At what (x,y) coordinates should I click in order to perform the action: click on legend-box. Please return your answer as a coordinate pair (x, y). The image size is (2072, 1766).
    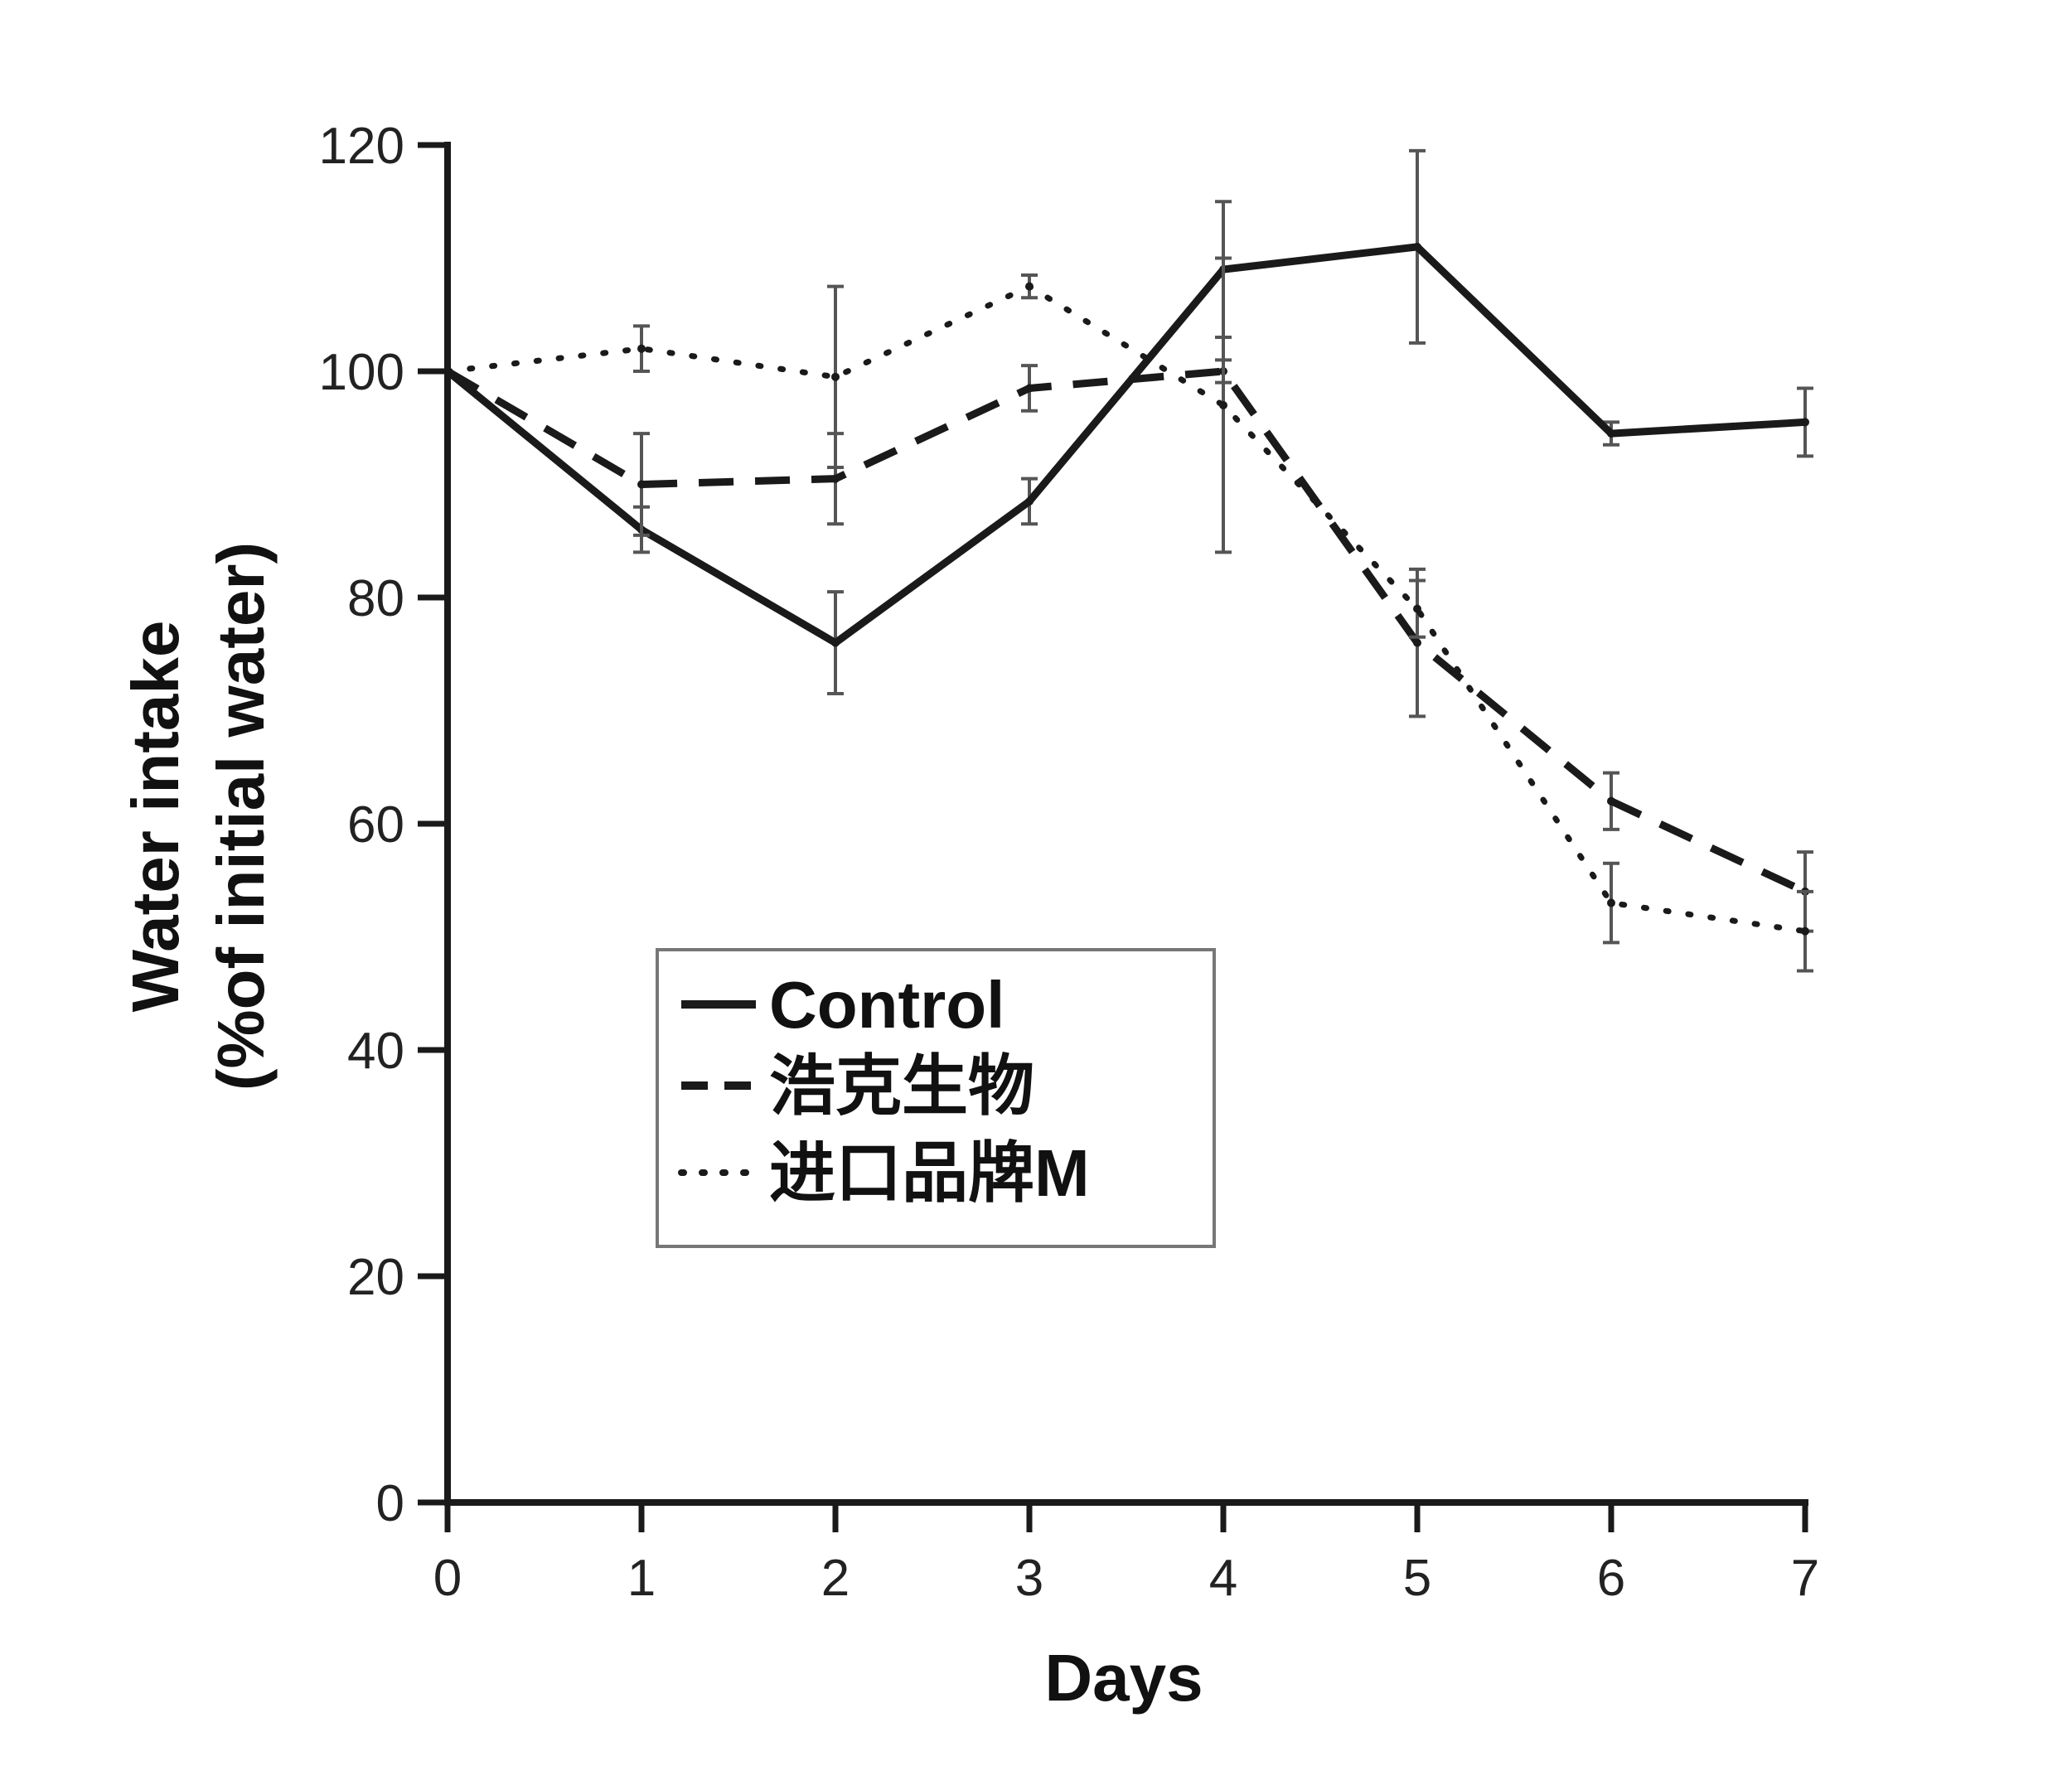
    Looking at the image, I should click on (936, 1098).